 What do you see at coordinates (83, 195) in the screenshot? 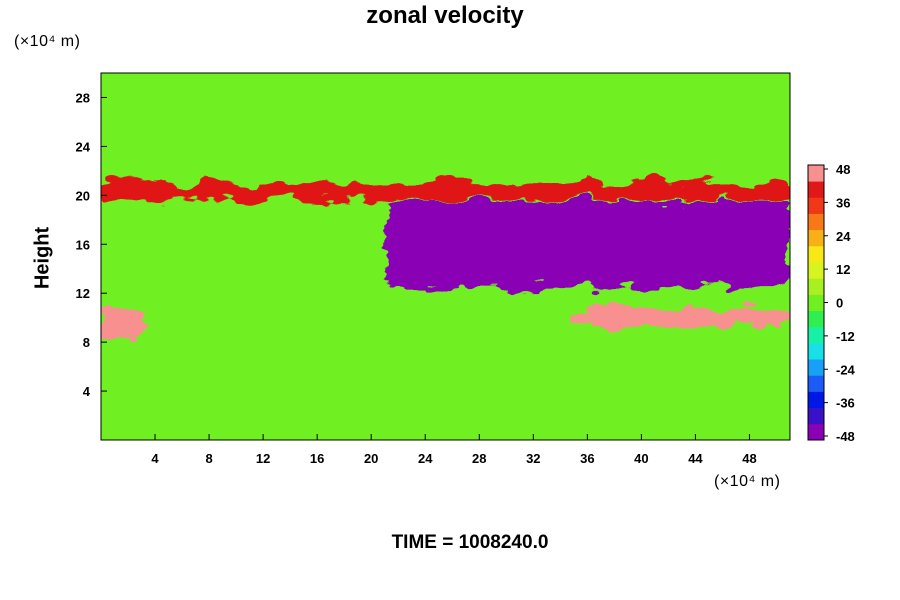
I see `y-tick-label: 20` at bounding box center [83, 195].